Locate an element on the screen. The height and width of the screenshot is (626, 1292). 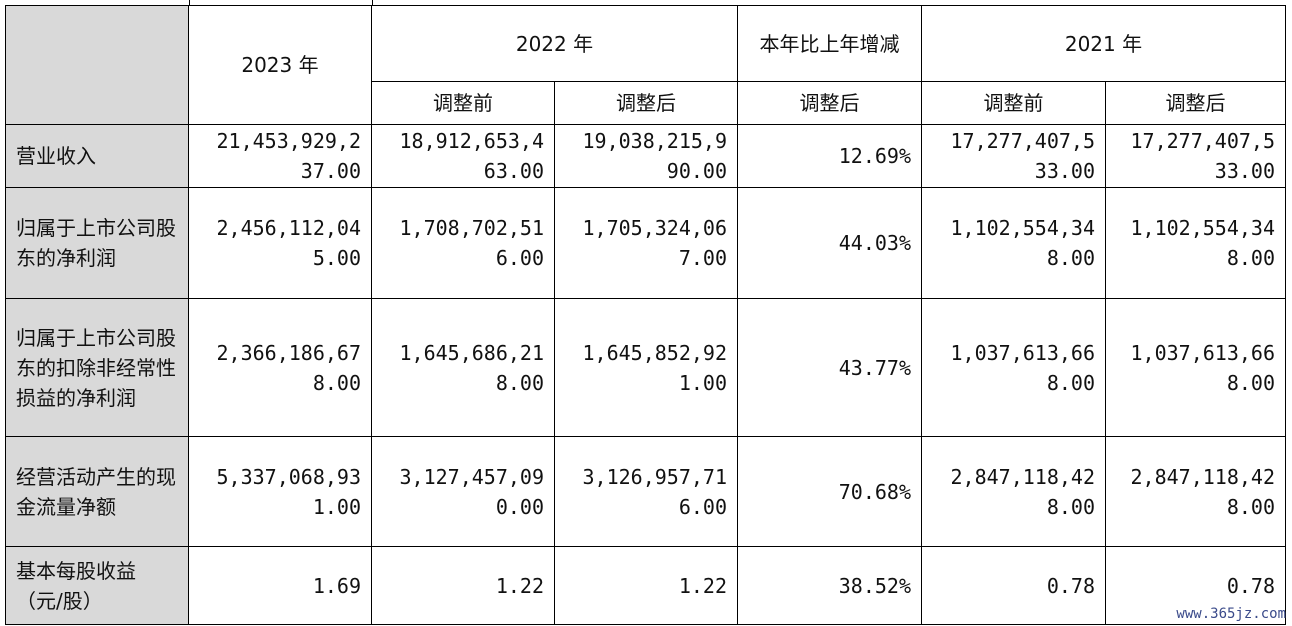
value-2021-before: 17,277,407,5 33.00 is located at coordinates (1013, 156).